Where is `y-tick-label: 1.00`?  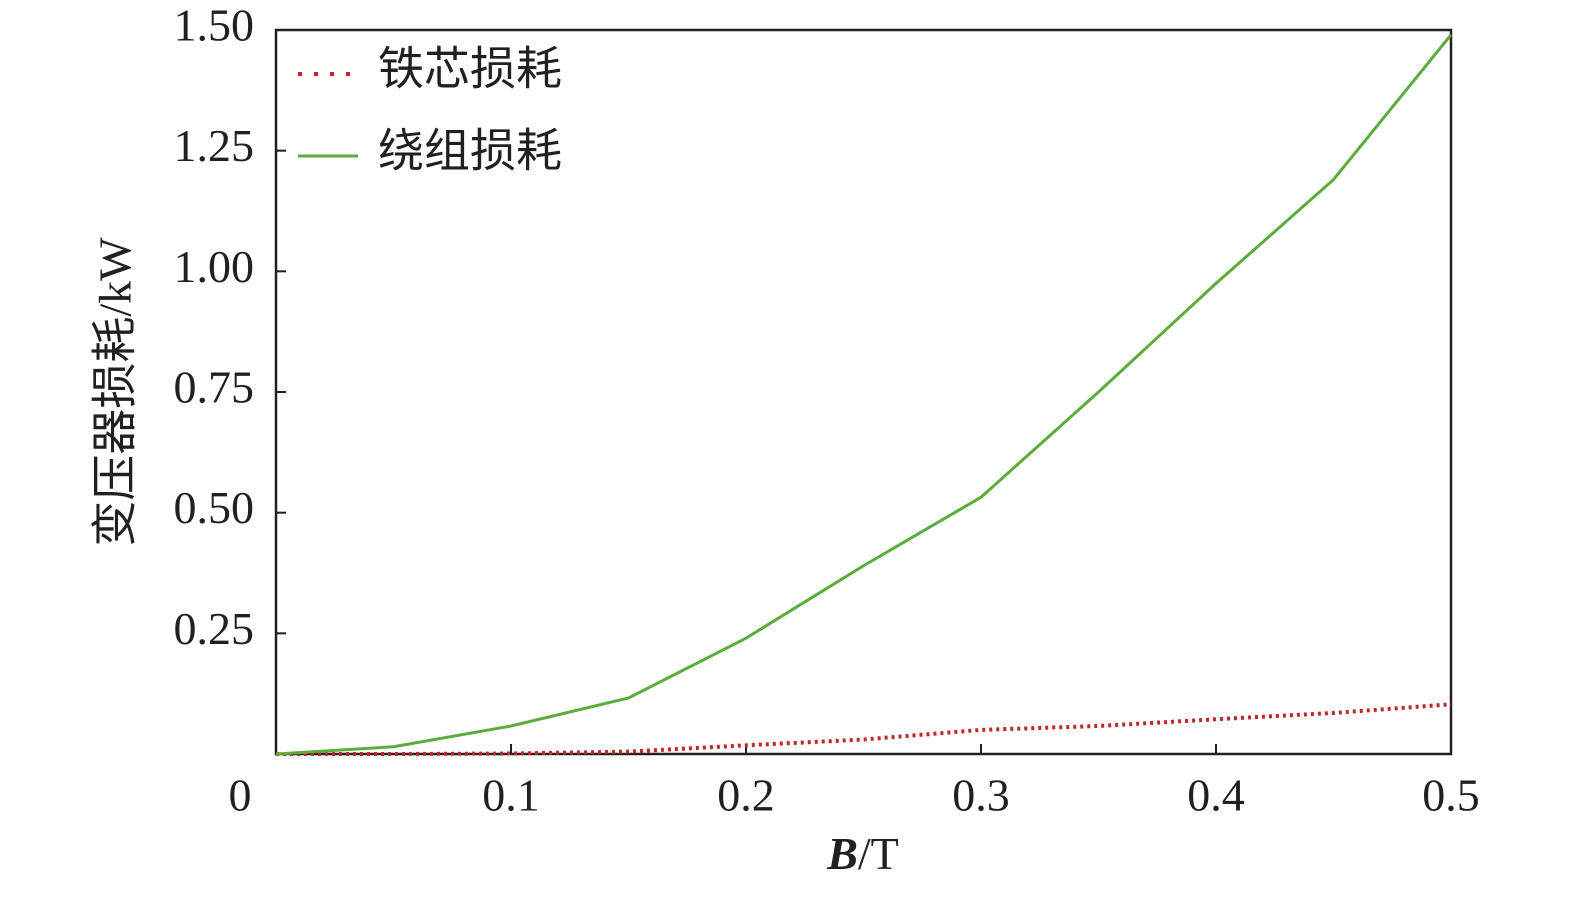
y-tick-label: 1.00 is located at coordinates (214, 266).